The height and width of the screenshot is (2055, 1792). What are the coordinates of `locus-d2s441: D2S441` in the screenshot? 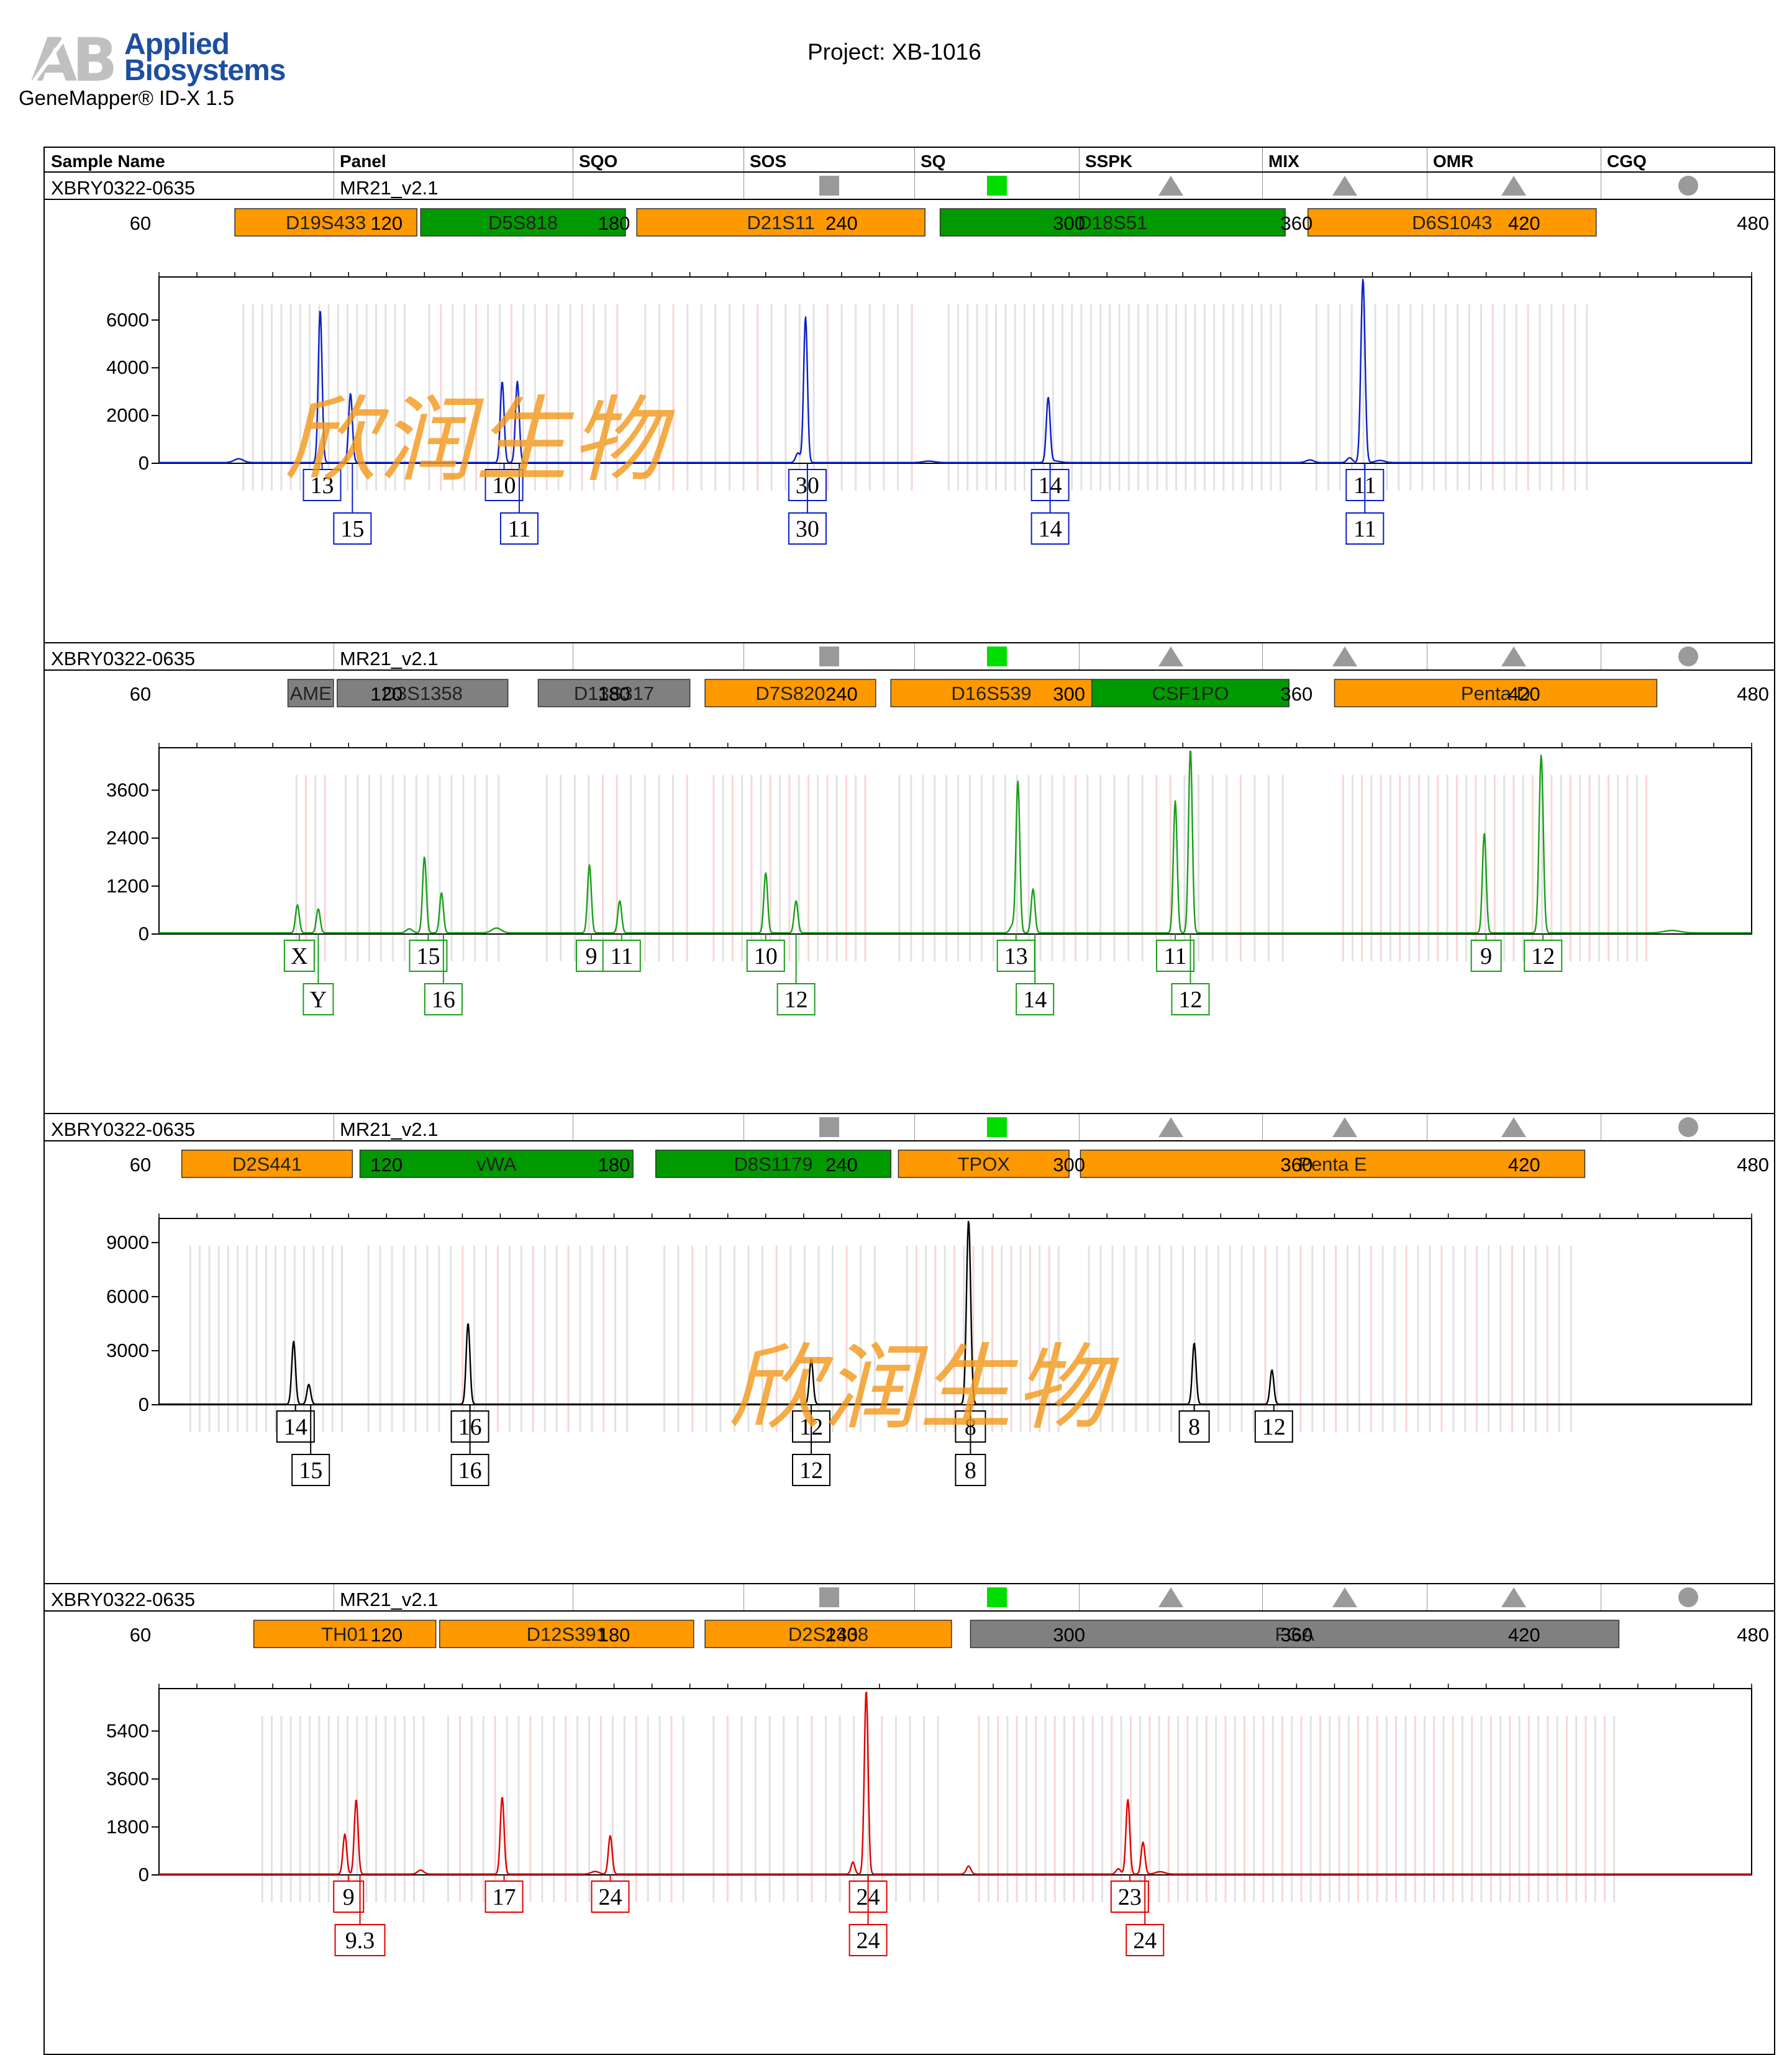 It's located at (267, 1164).